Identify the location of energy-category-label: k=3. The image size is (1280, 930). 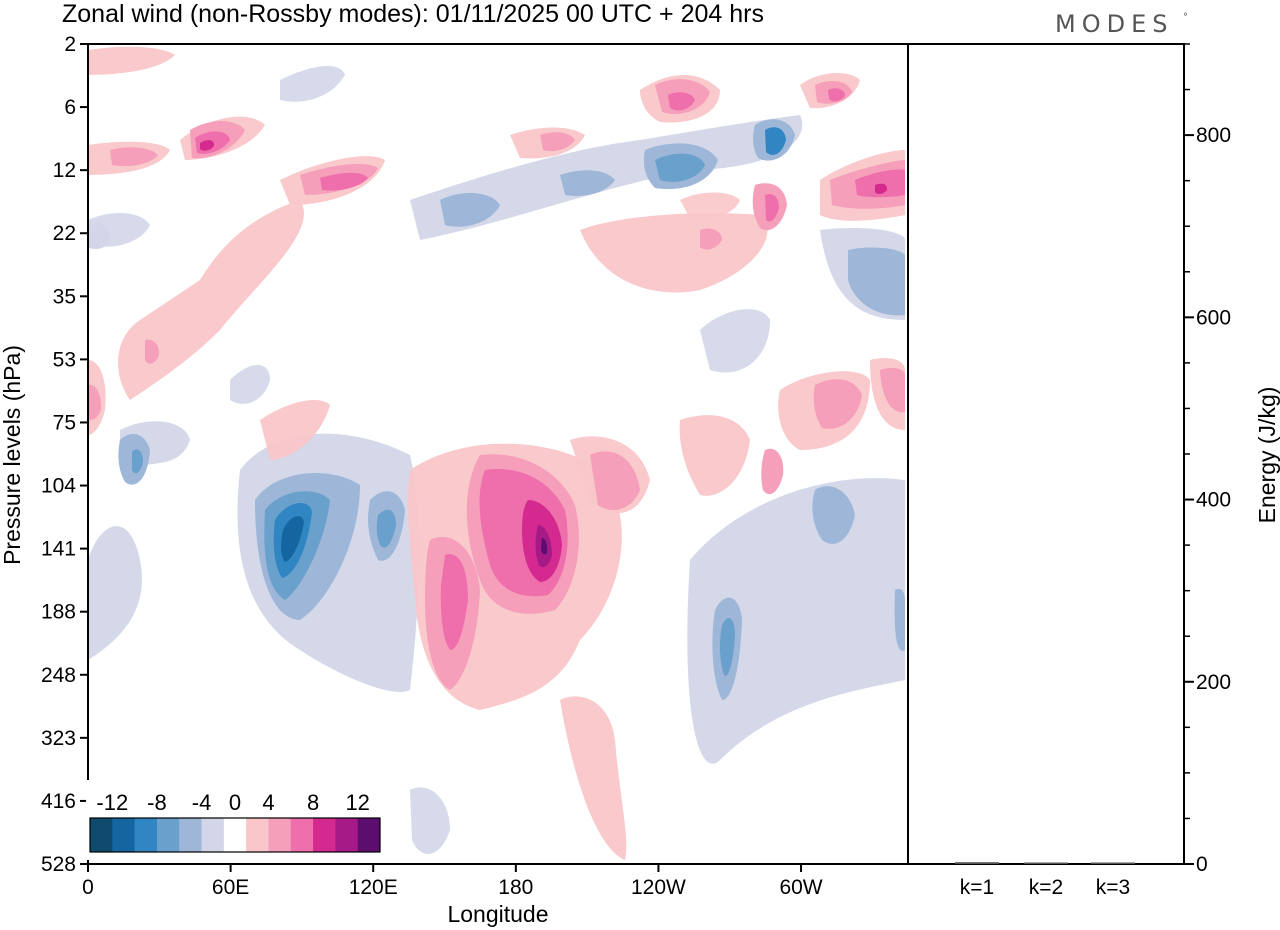
(1113, 887).